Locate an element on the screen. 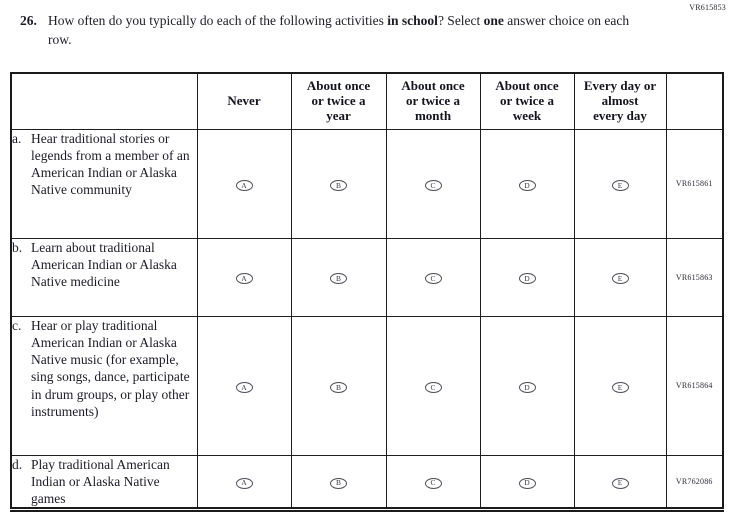 The height and width of the screenshot is (524, 732). row-d-option-cell-everyday: E is located at coordinates (620, 483).